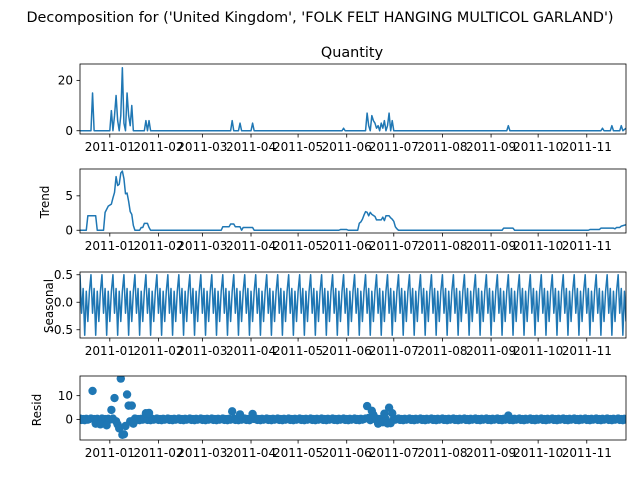  Describe the element at coordinates (352, 53) in the screenshot. I see `panel-quantity-title: Quantity` at that location.